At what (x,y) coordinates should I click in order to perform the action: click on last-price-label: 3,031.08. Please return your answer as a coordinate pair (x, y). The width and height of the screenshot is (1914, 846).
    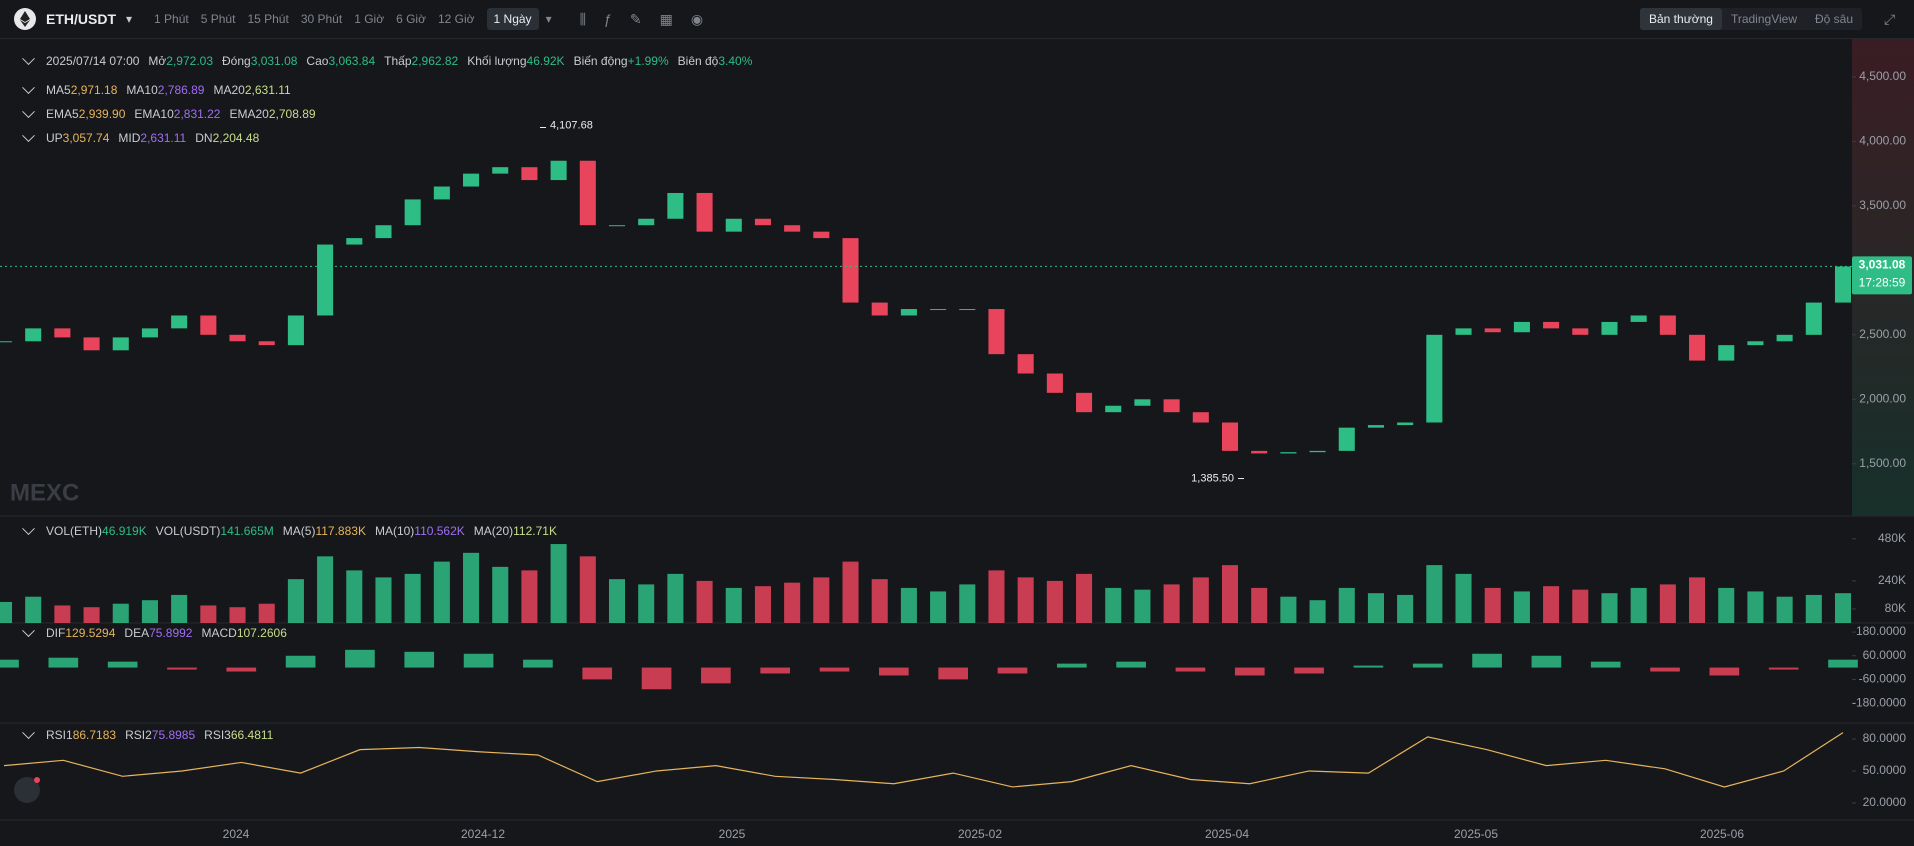
    Looking at the image, I should click on (1882, 265).